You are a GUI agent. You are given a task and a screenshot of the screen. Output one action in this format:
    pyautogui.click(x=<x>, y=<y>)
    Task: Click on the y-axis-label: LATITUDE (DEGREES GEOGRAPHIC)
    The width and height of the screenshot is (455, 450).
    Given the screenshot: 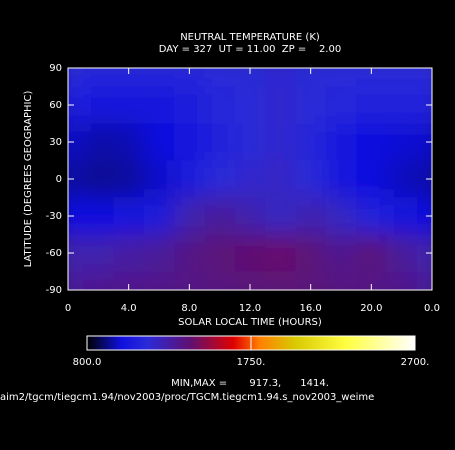 What is the action you would take?
    pyautogui.click(x=28, y=179)
    